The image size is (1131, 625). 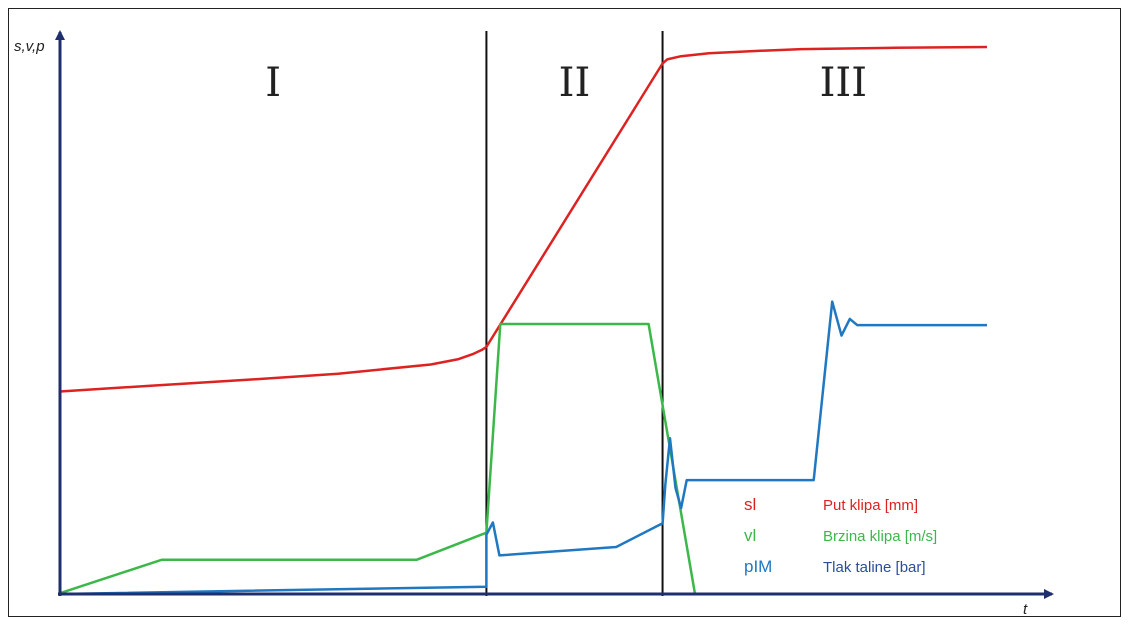 What do you see at coordinates (880, 536) in the screenshot?
I see `legend-label-vl: Brzina klipa [m/s]` at bounding box center [880, 536].